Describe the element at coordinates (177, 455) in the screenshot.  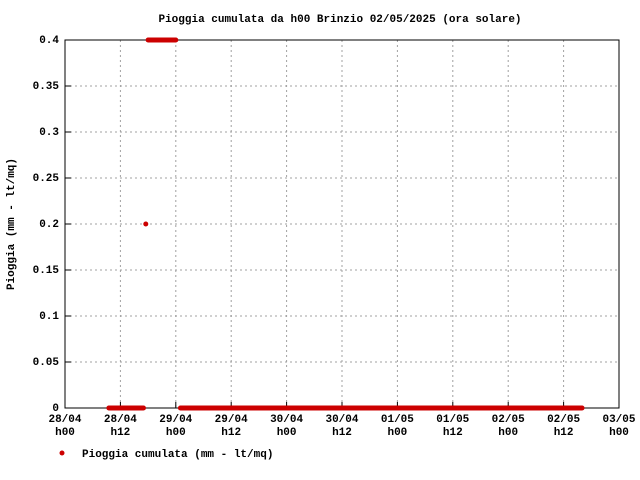
I see `legend-label: Pioggia cumulata (mm - lt/mq)` at that location.